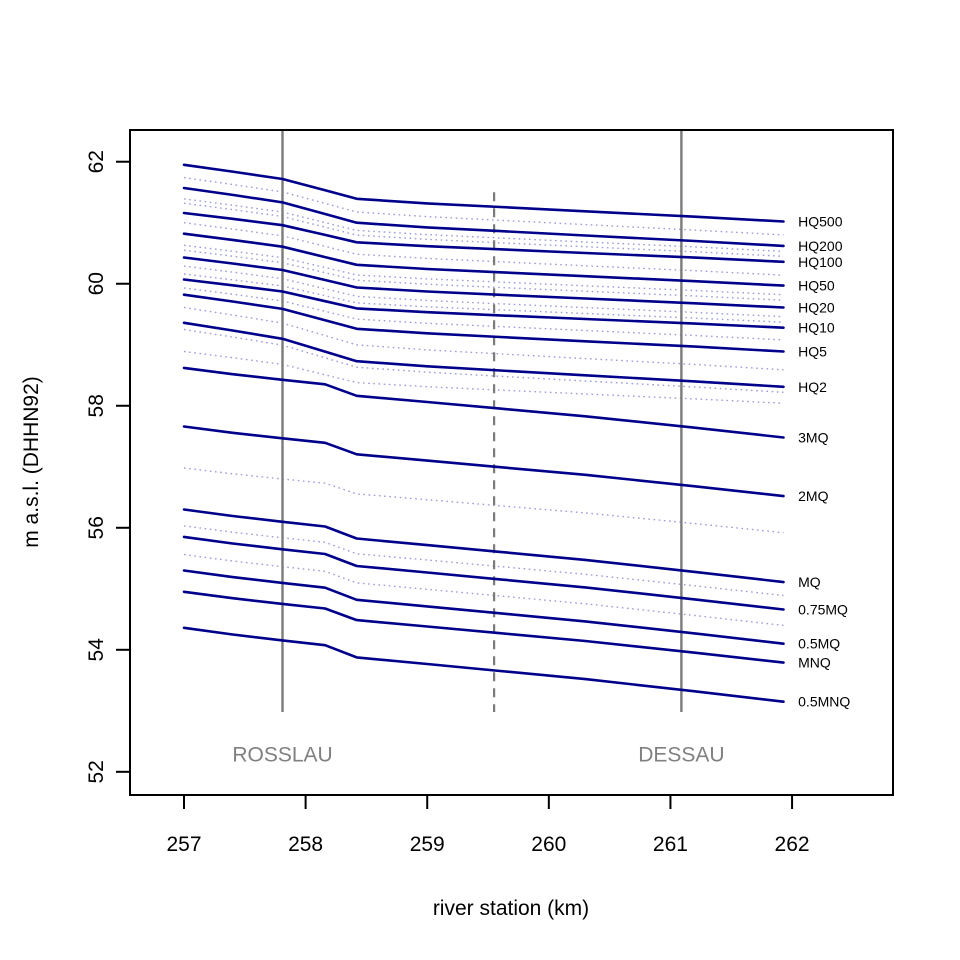 The width and height of the screenshot is (960, 960). I want to click on series-line-3MQ, so click(483, 402).